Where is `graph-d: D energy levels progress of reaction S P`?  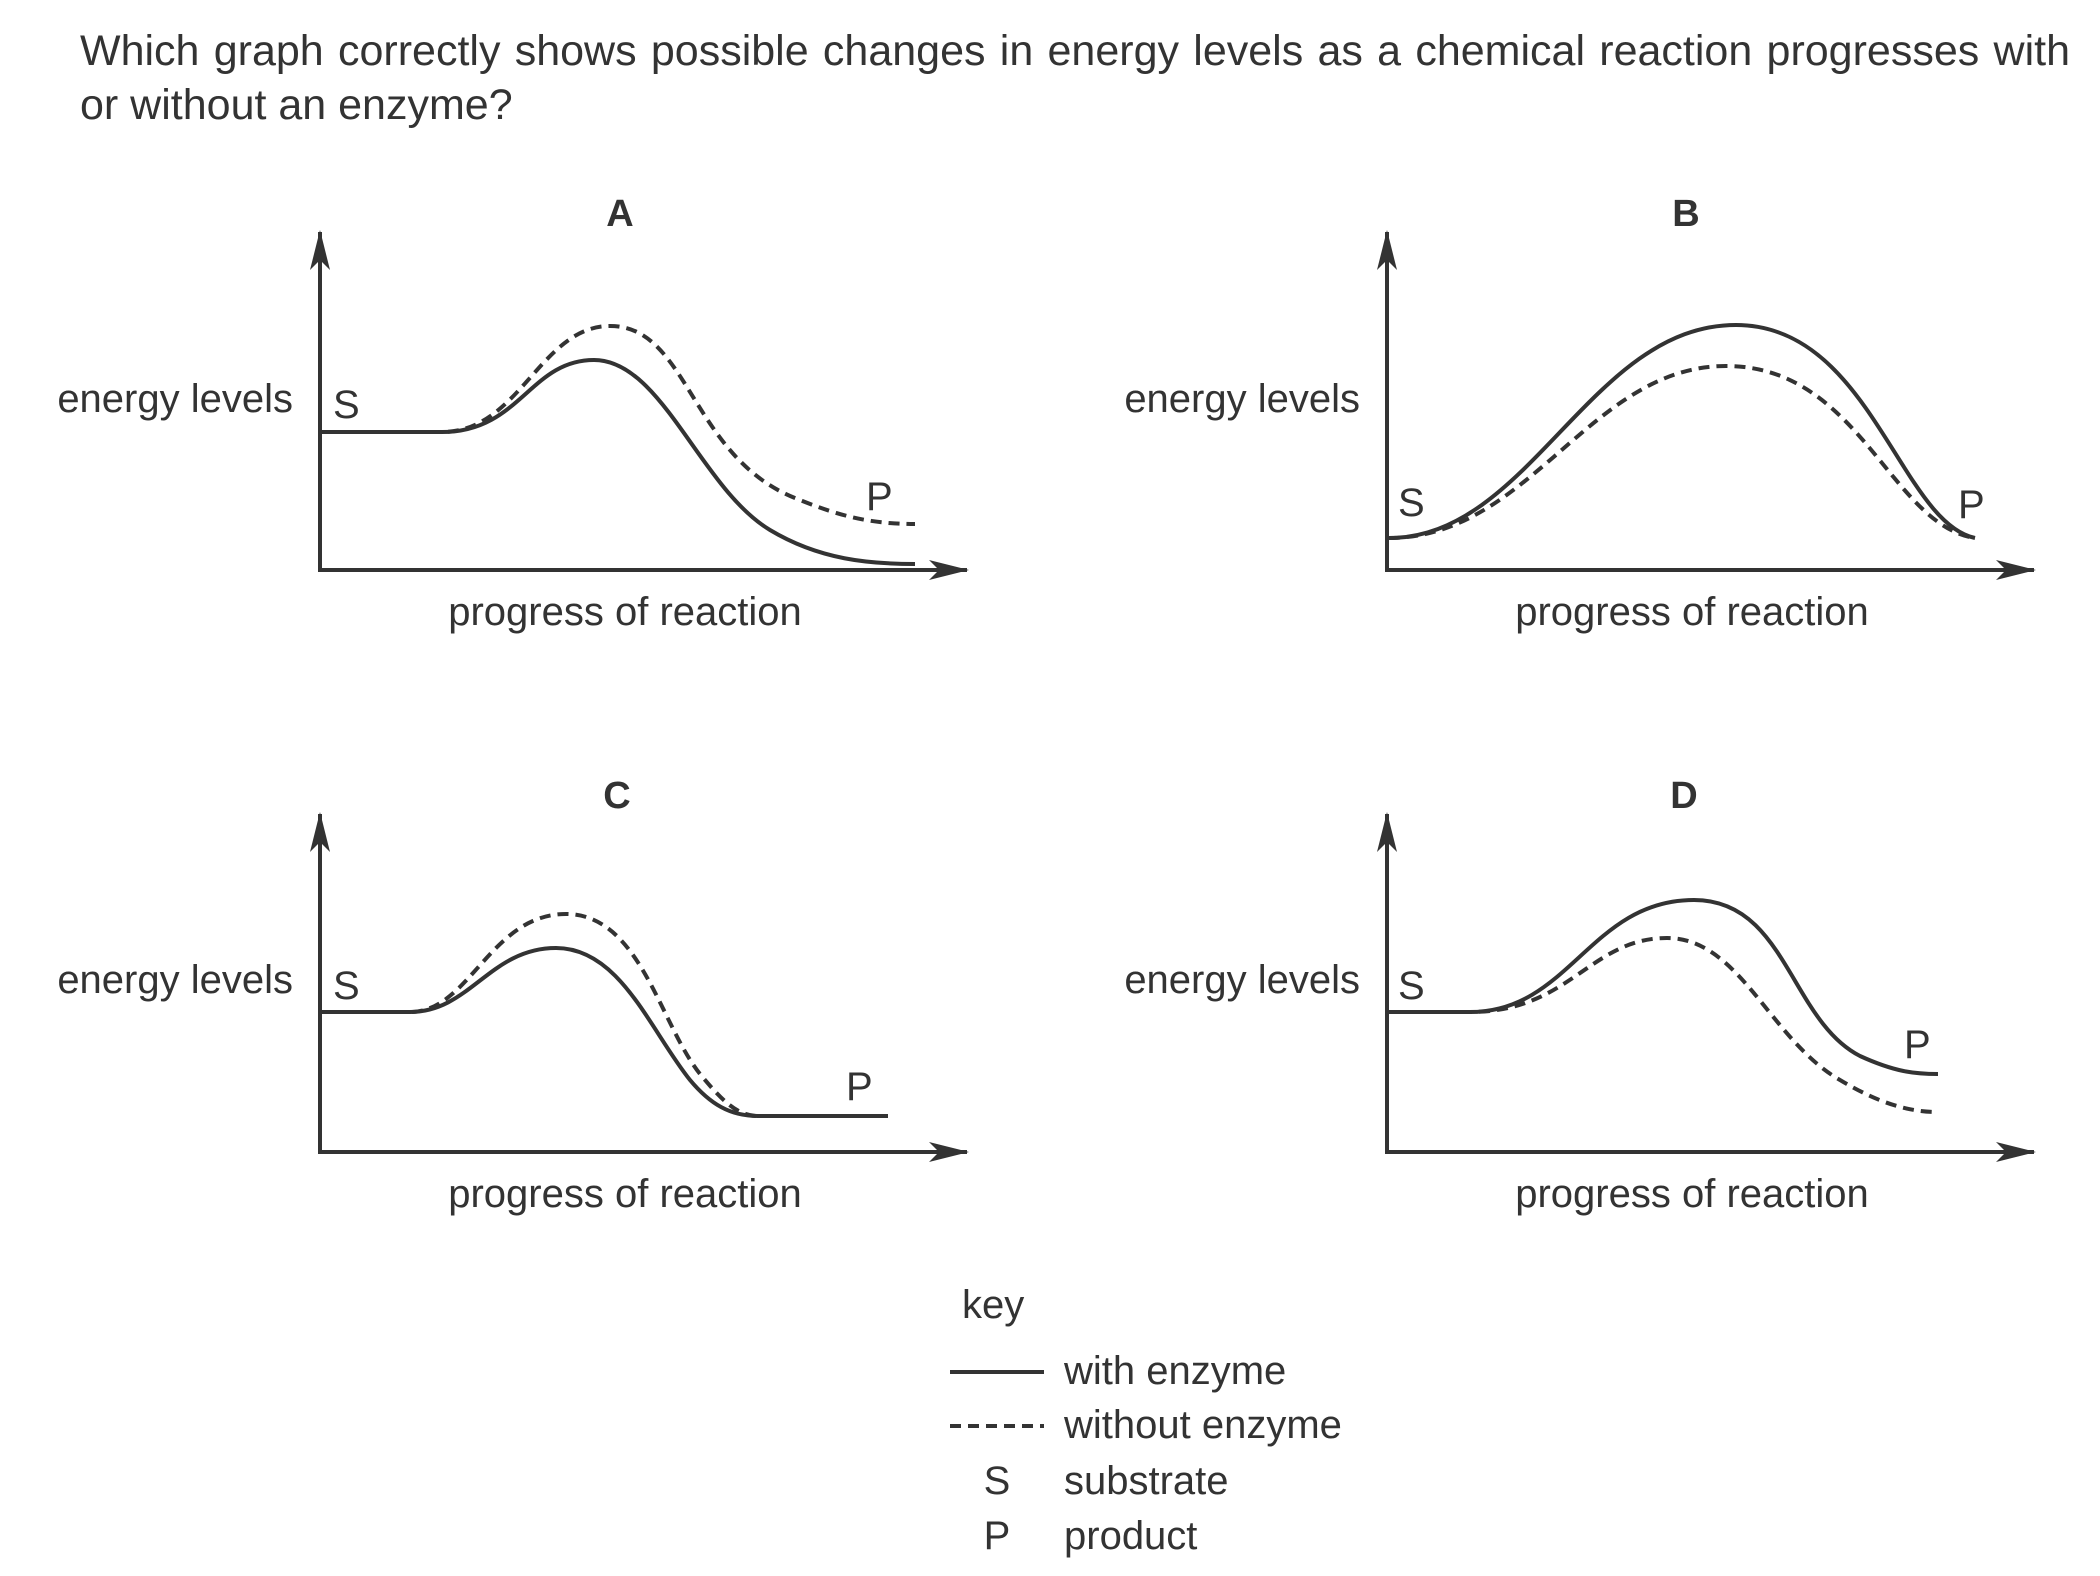 graph-d: D energy levels progress of reaction S P is located at coordinates (1580, 995).